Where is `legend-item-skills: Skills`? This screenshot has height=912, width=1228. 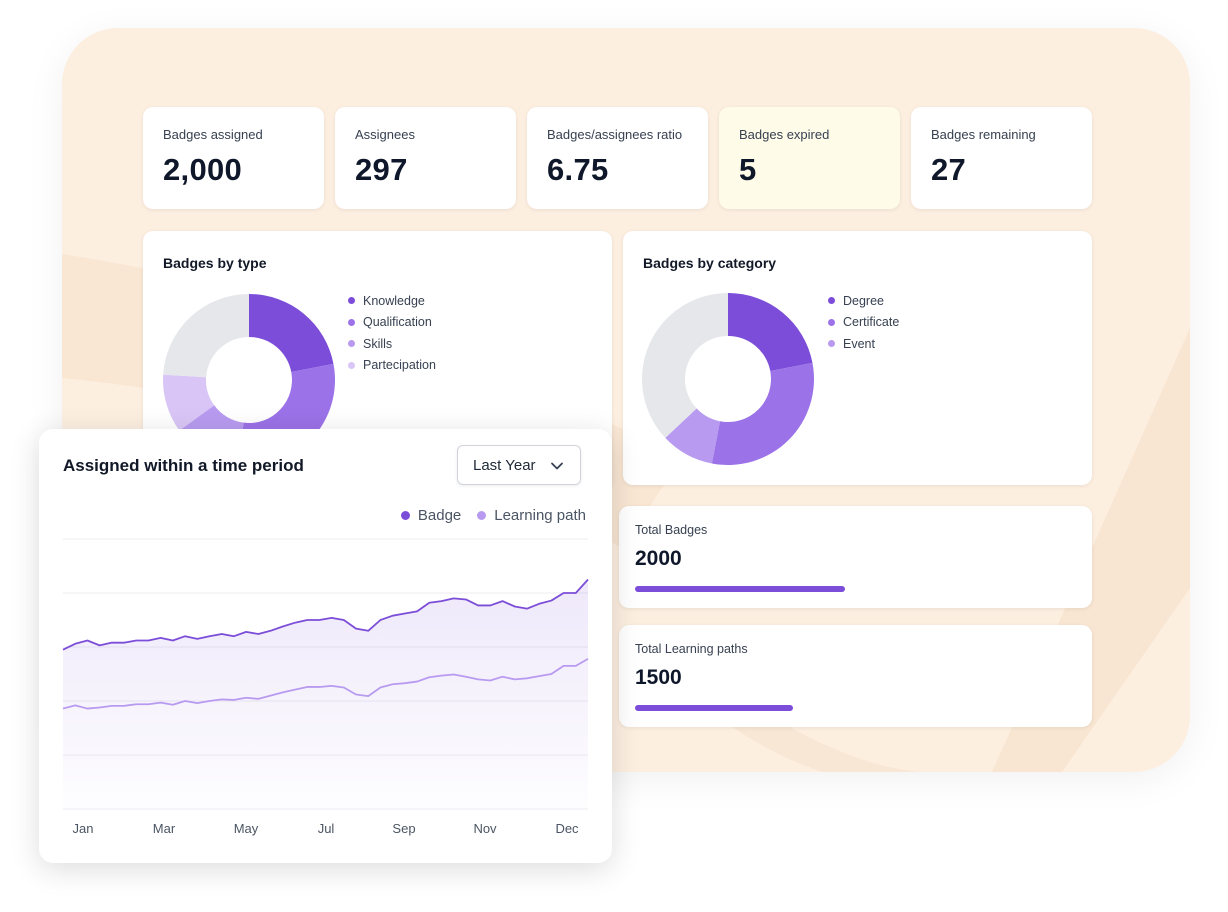
legend-item-skills: Skills is located at coordinates (392, 344).